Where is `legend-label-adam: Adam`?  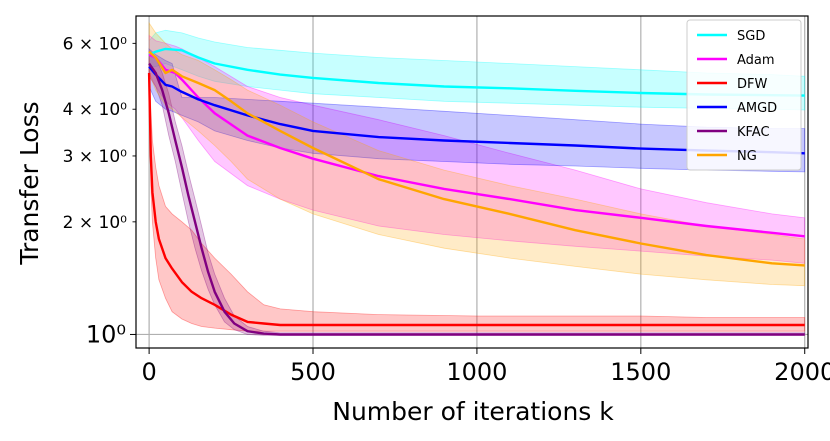
legend-label-adam: Adam is located at coordinates (756, 60).